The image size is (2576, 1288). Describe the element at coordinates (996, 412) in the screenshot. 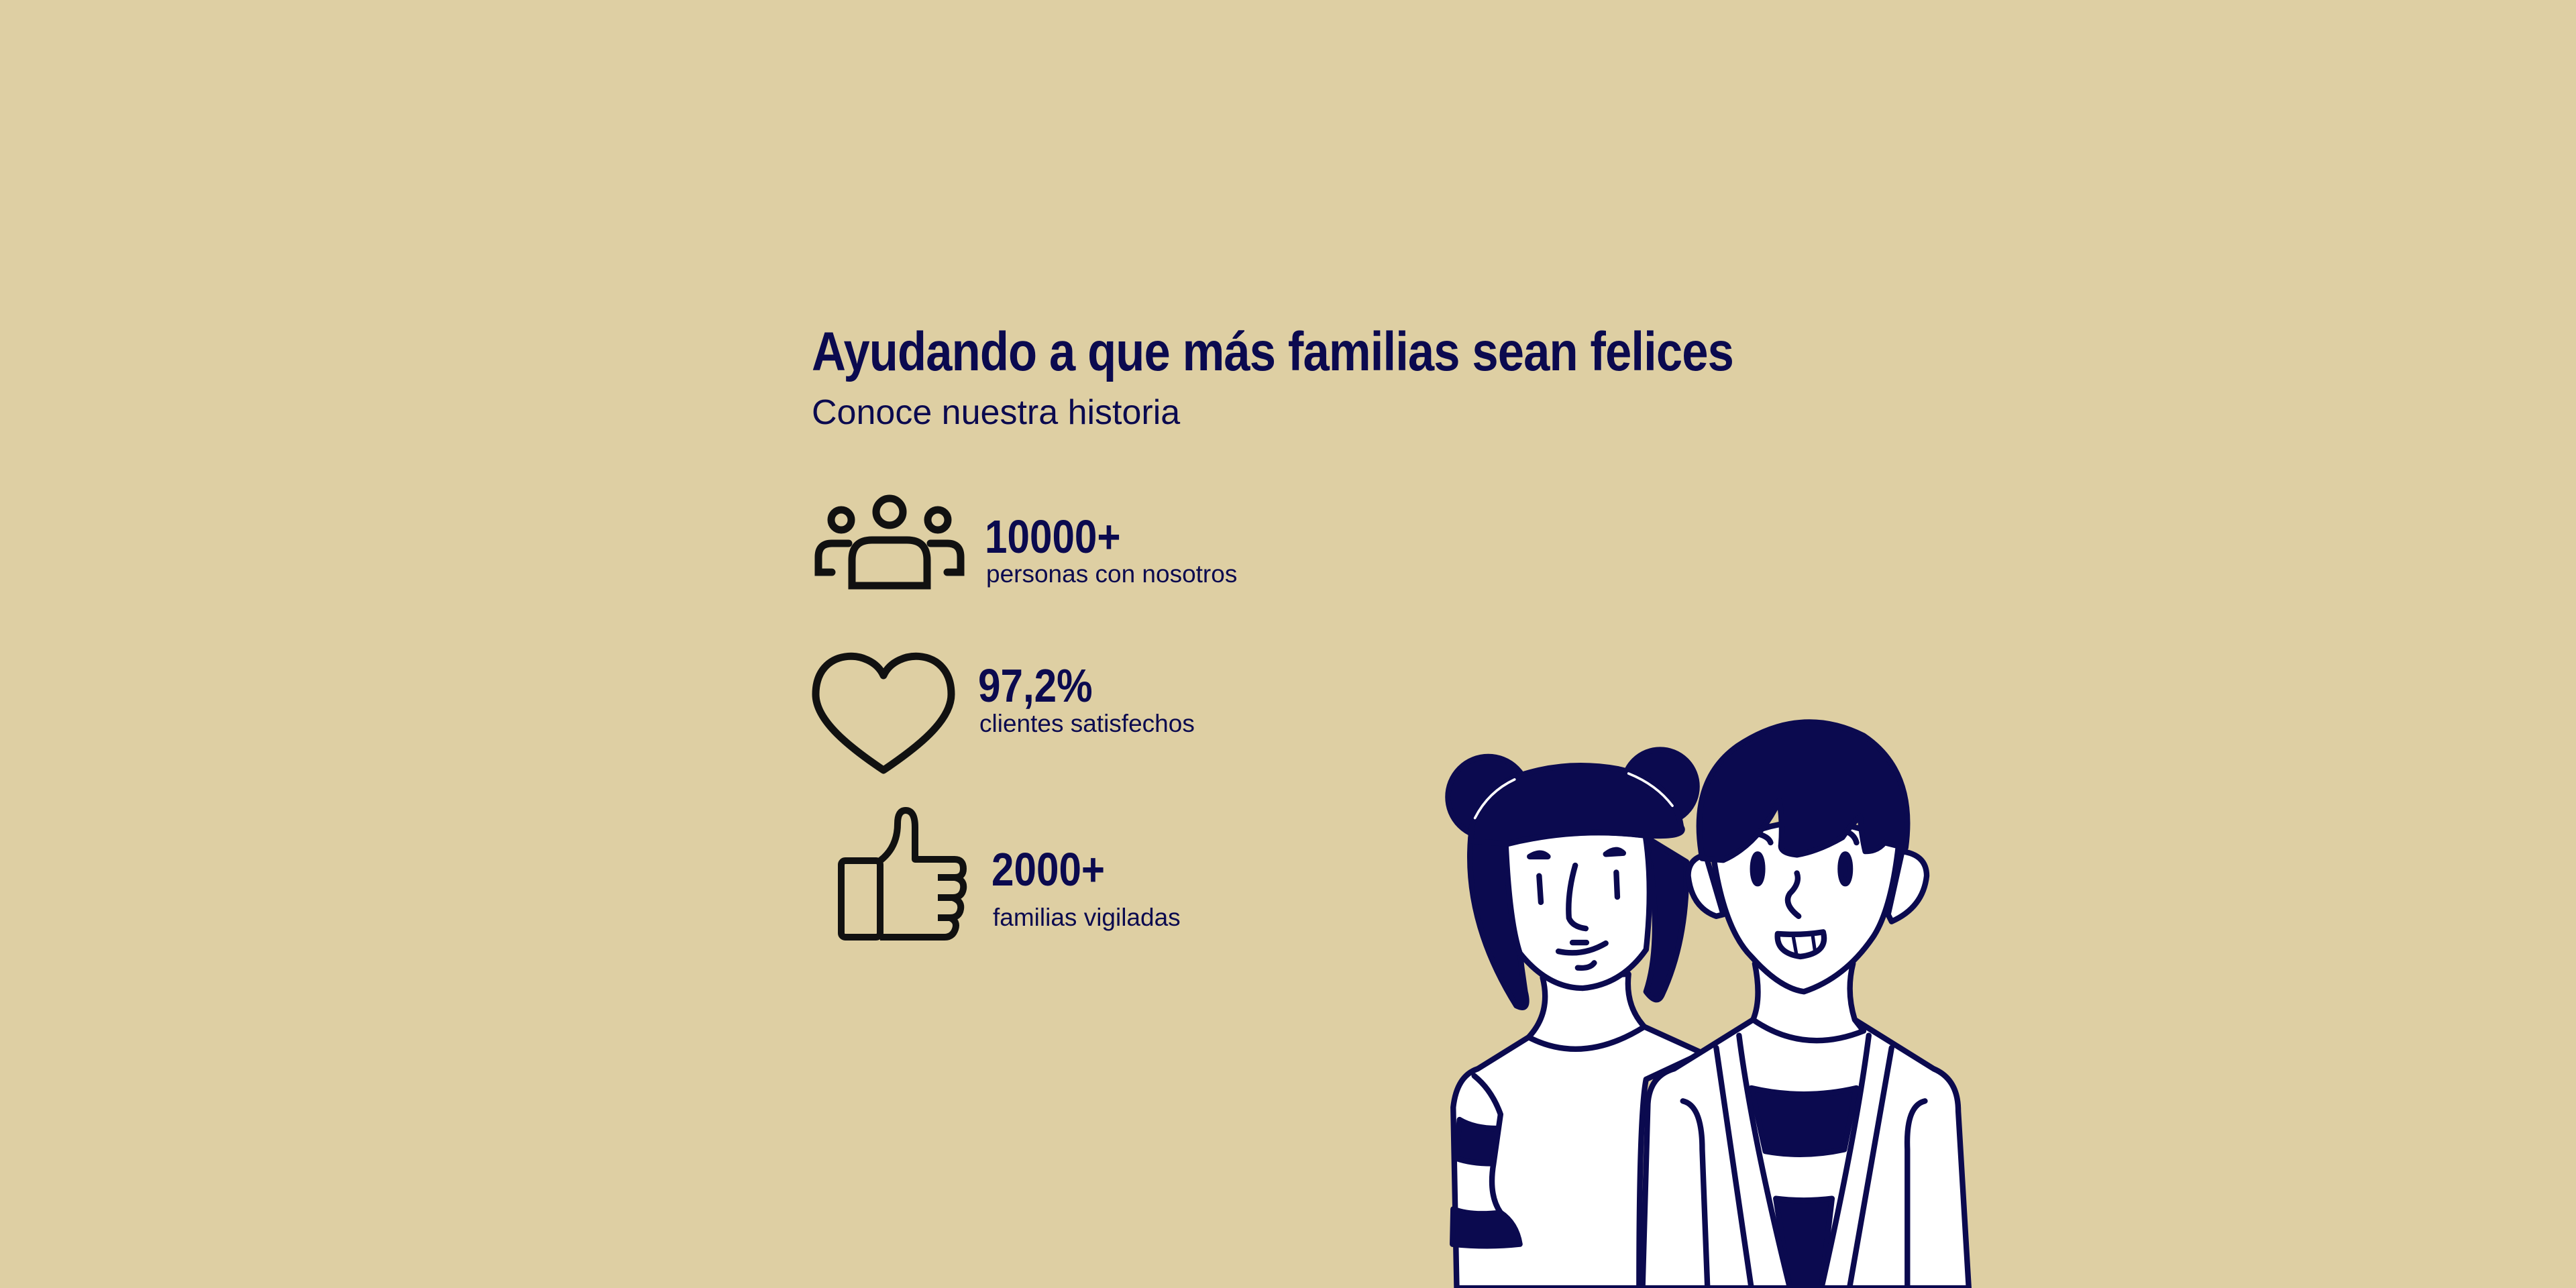

I see `page-subtitle: Conoce nuestra historia` at that location.